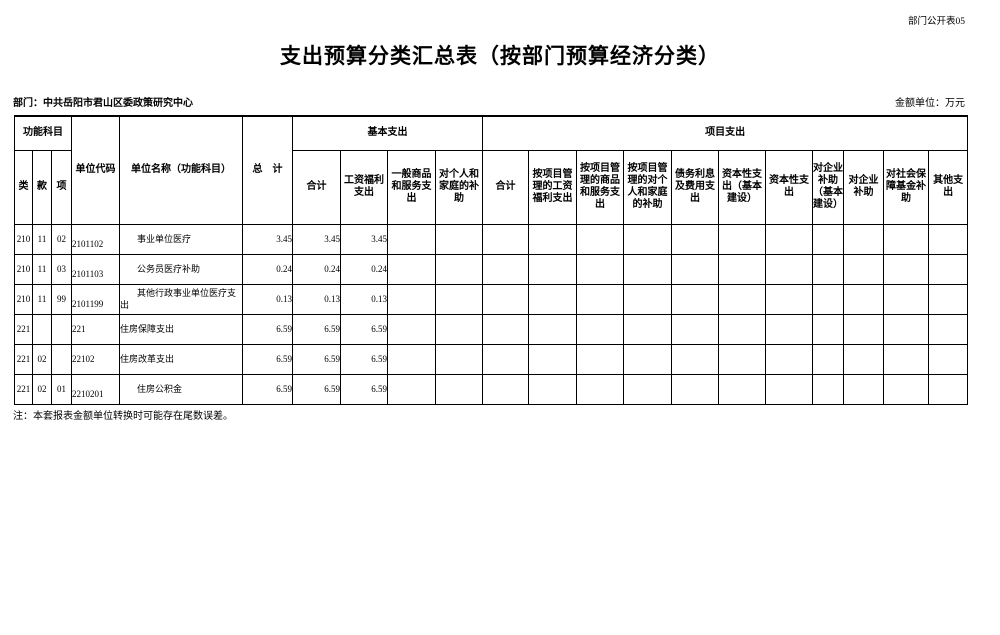 The width and height of the screenshot is (1000, 635). What do you see at coordinates (181, 359) in the screenshot?
I see `cell-unit-name: 住房改革支出` at bounding box center [181, 359].